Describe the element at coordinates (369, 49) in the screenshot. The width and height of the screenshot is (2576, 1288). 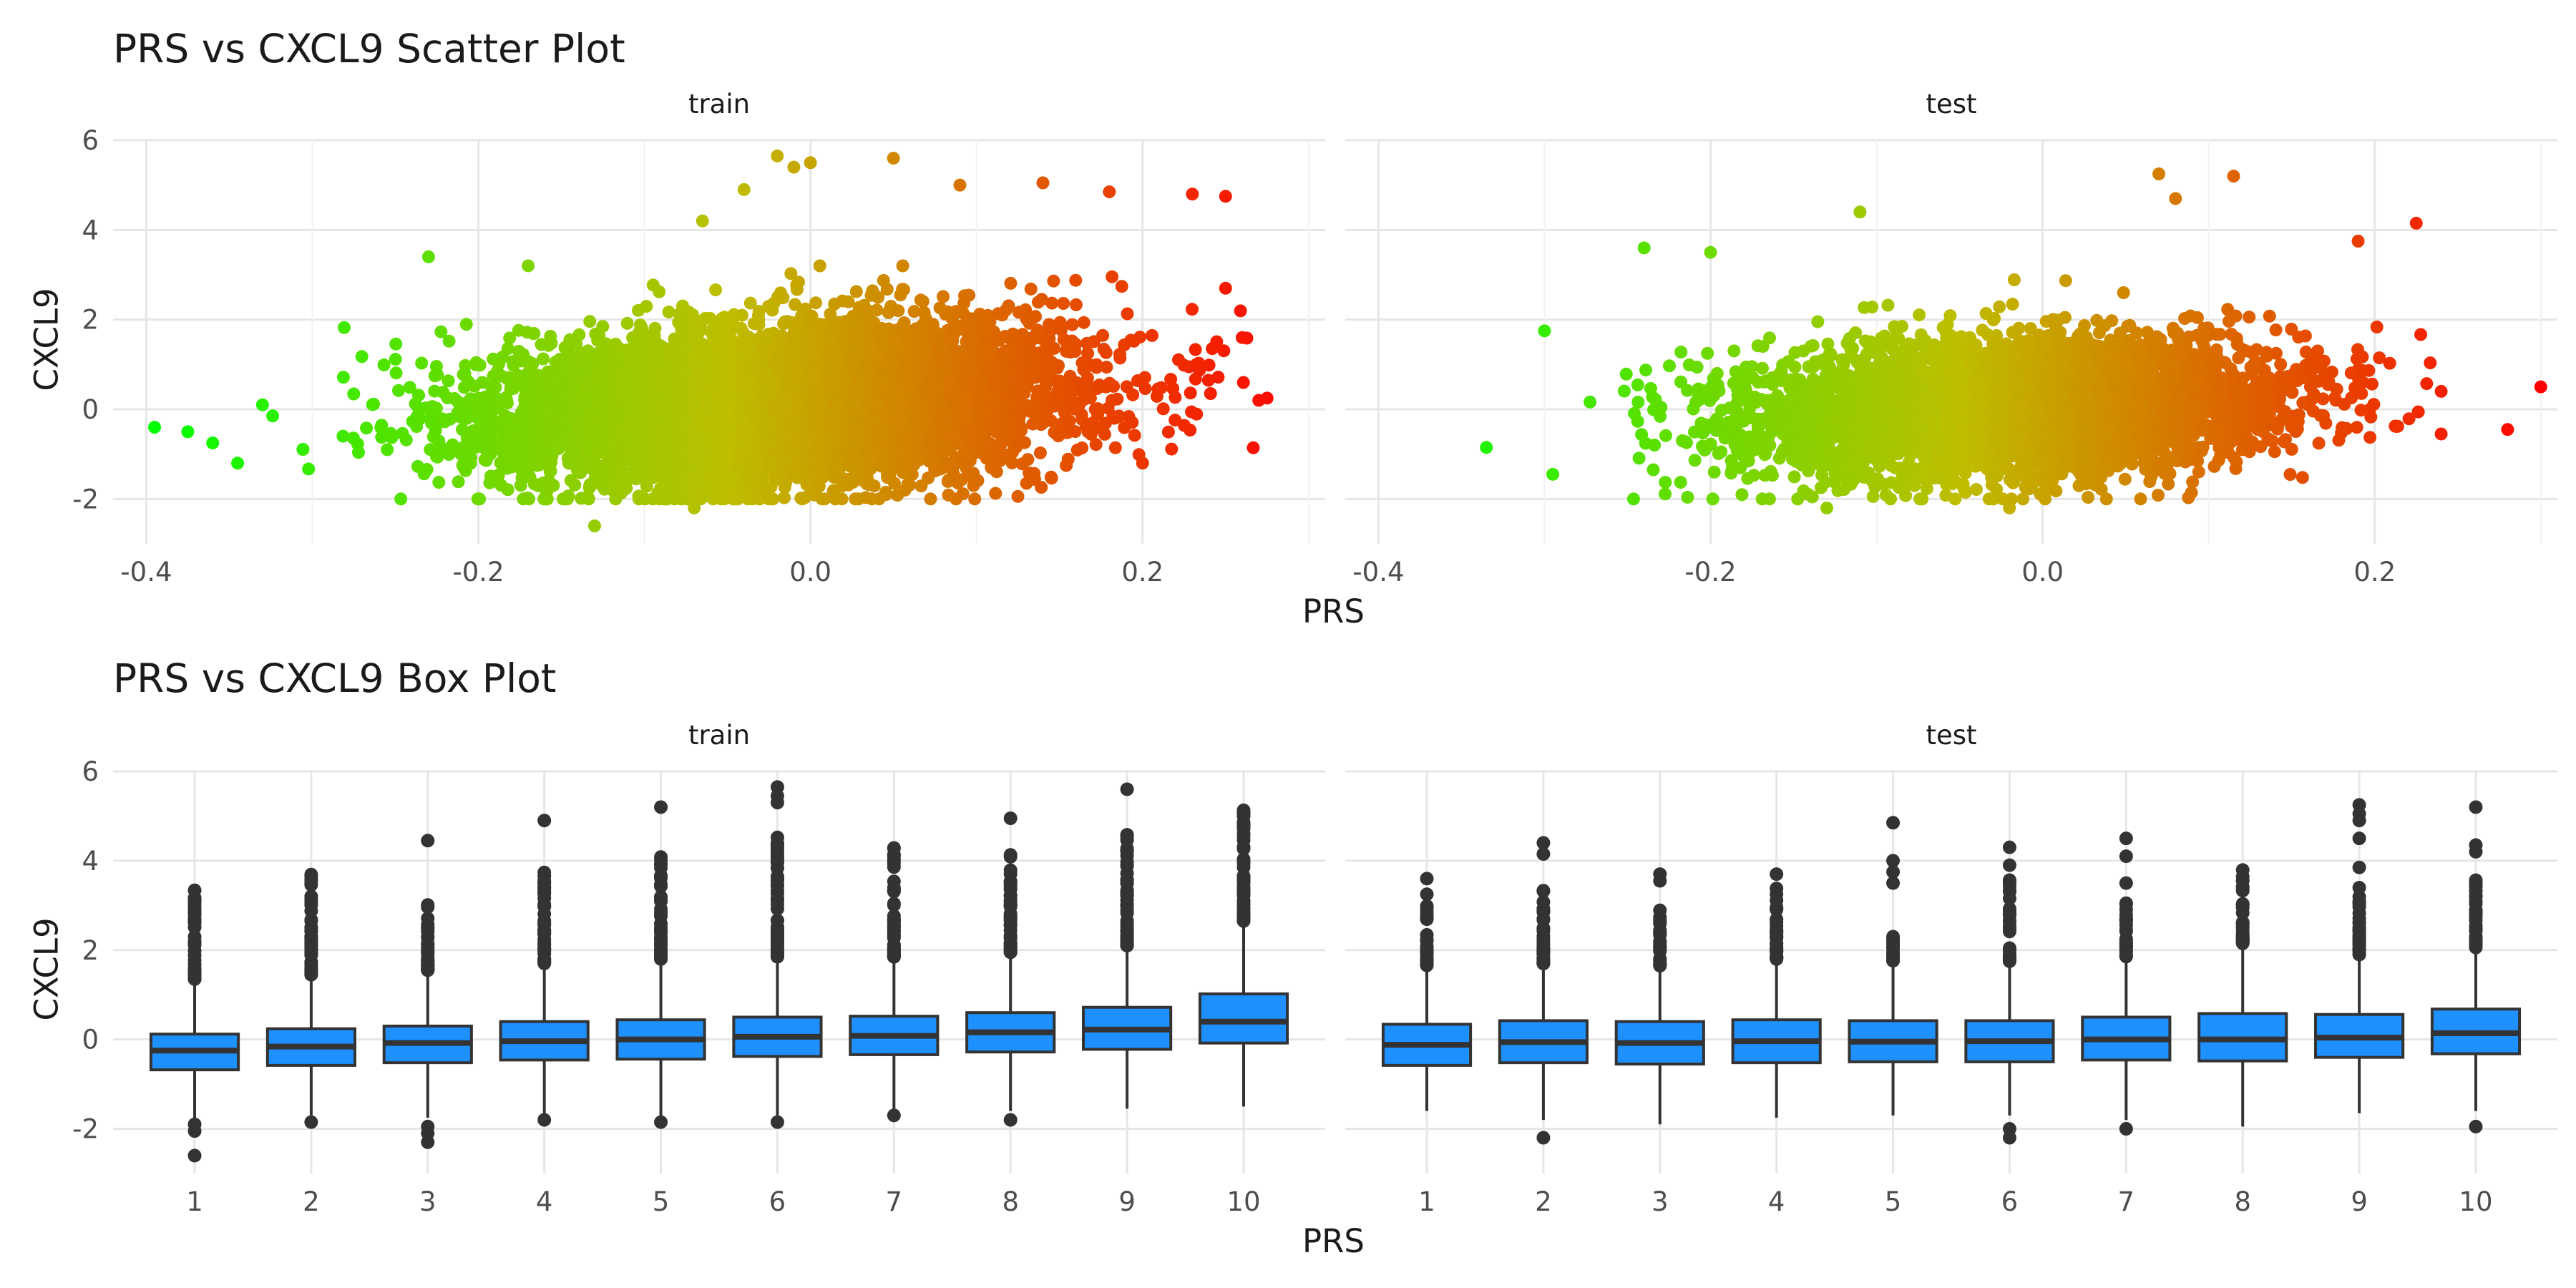
I see `scatter-plot-title: PRS vs CXCL9 Scatter Plot` at that location.